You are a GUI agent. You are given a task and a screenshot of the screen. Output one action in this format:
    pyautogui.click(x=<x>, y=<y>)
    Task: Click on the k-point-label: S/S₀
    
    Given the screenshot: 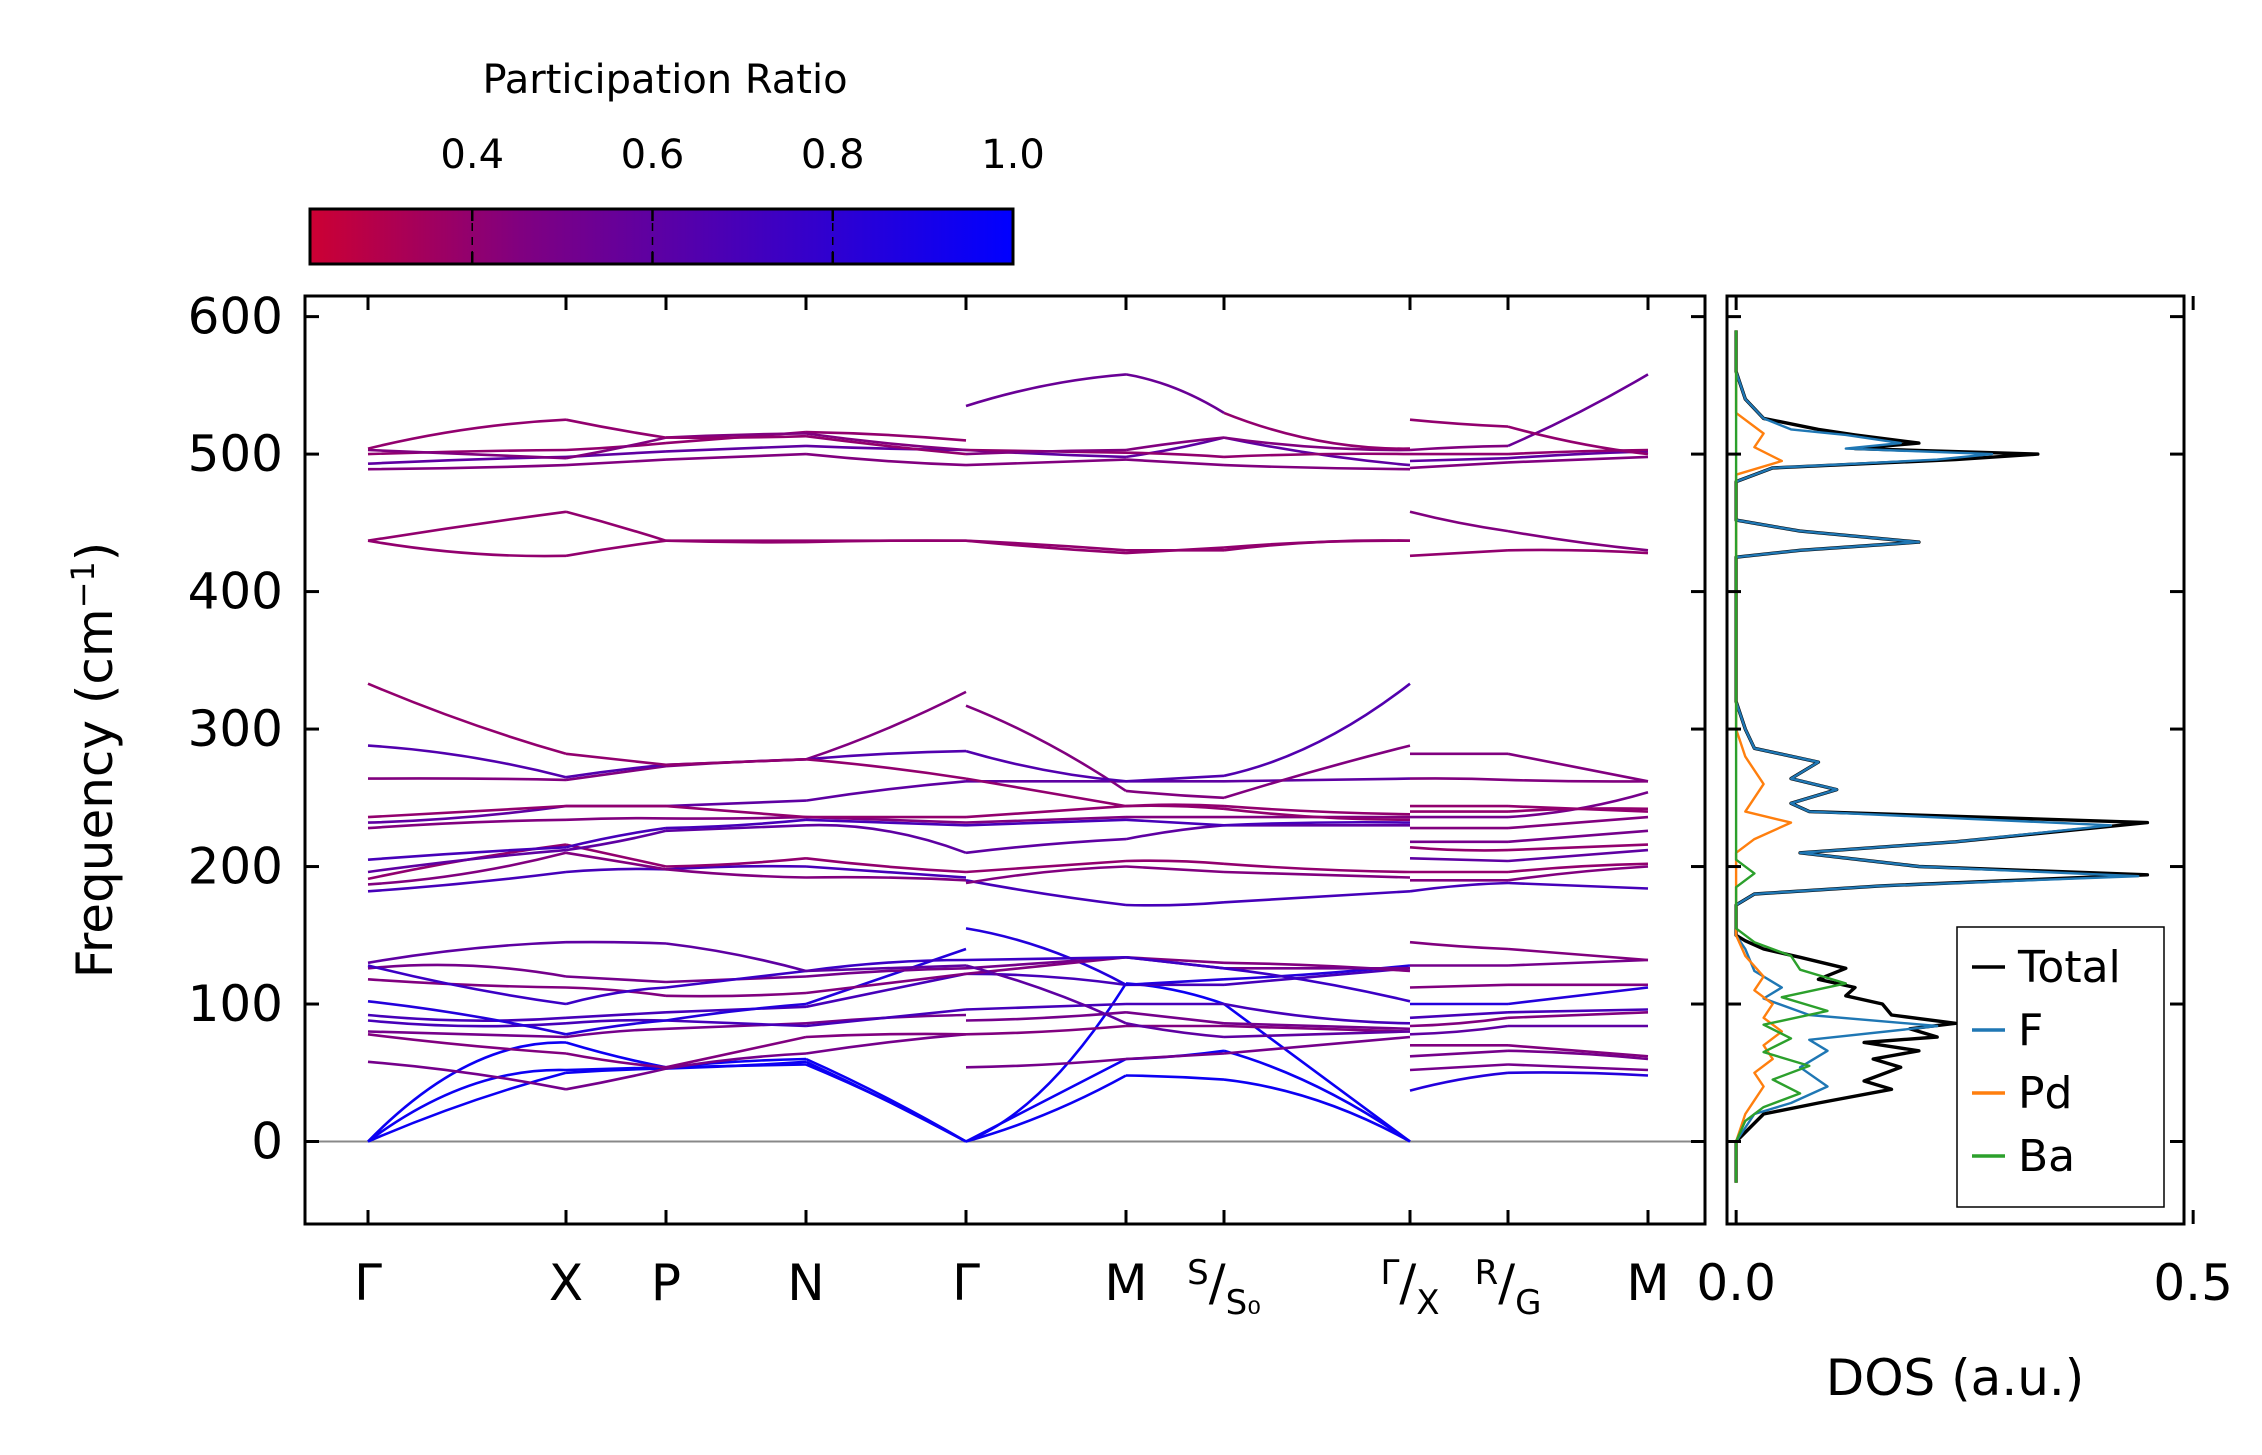 What is the action you would take?
    pyautogui.click(x=1224, y=1288)
    